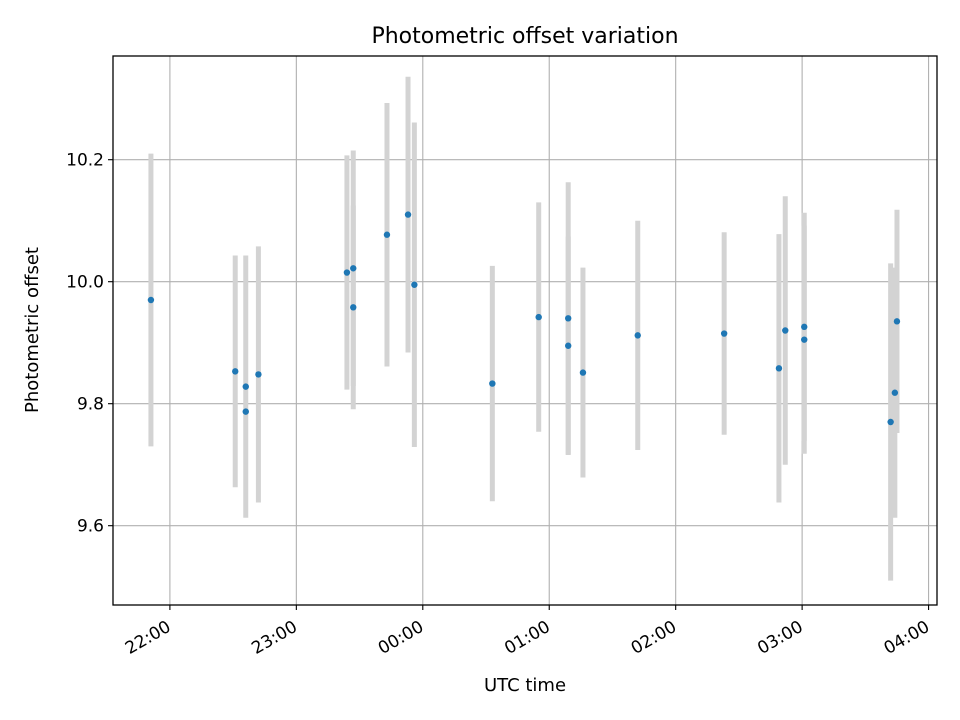  Describe the element at coordinates (907, 638) in the screenshot. I see `x-tick-label: 04:00` at that location.